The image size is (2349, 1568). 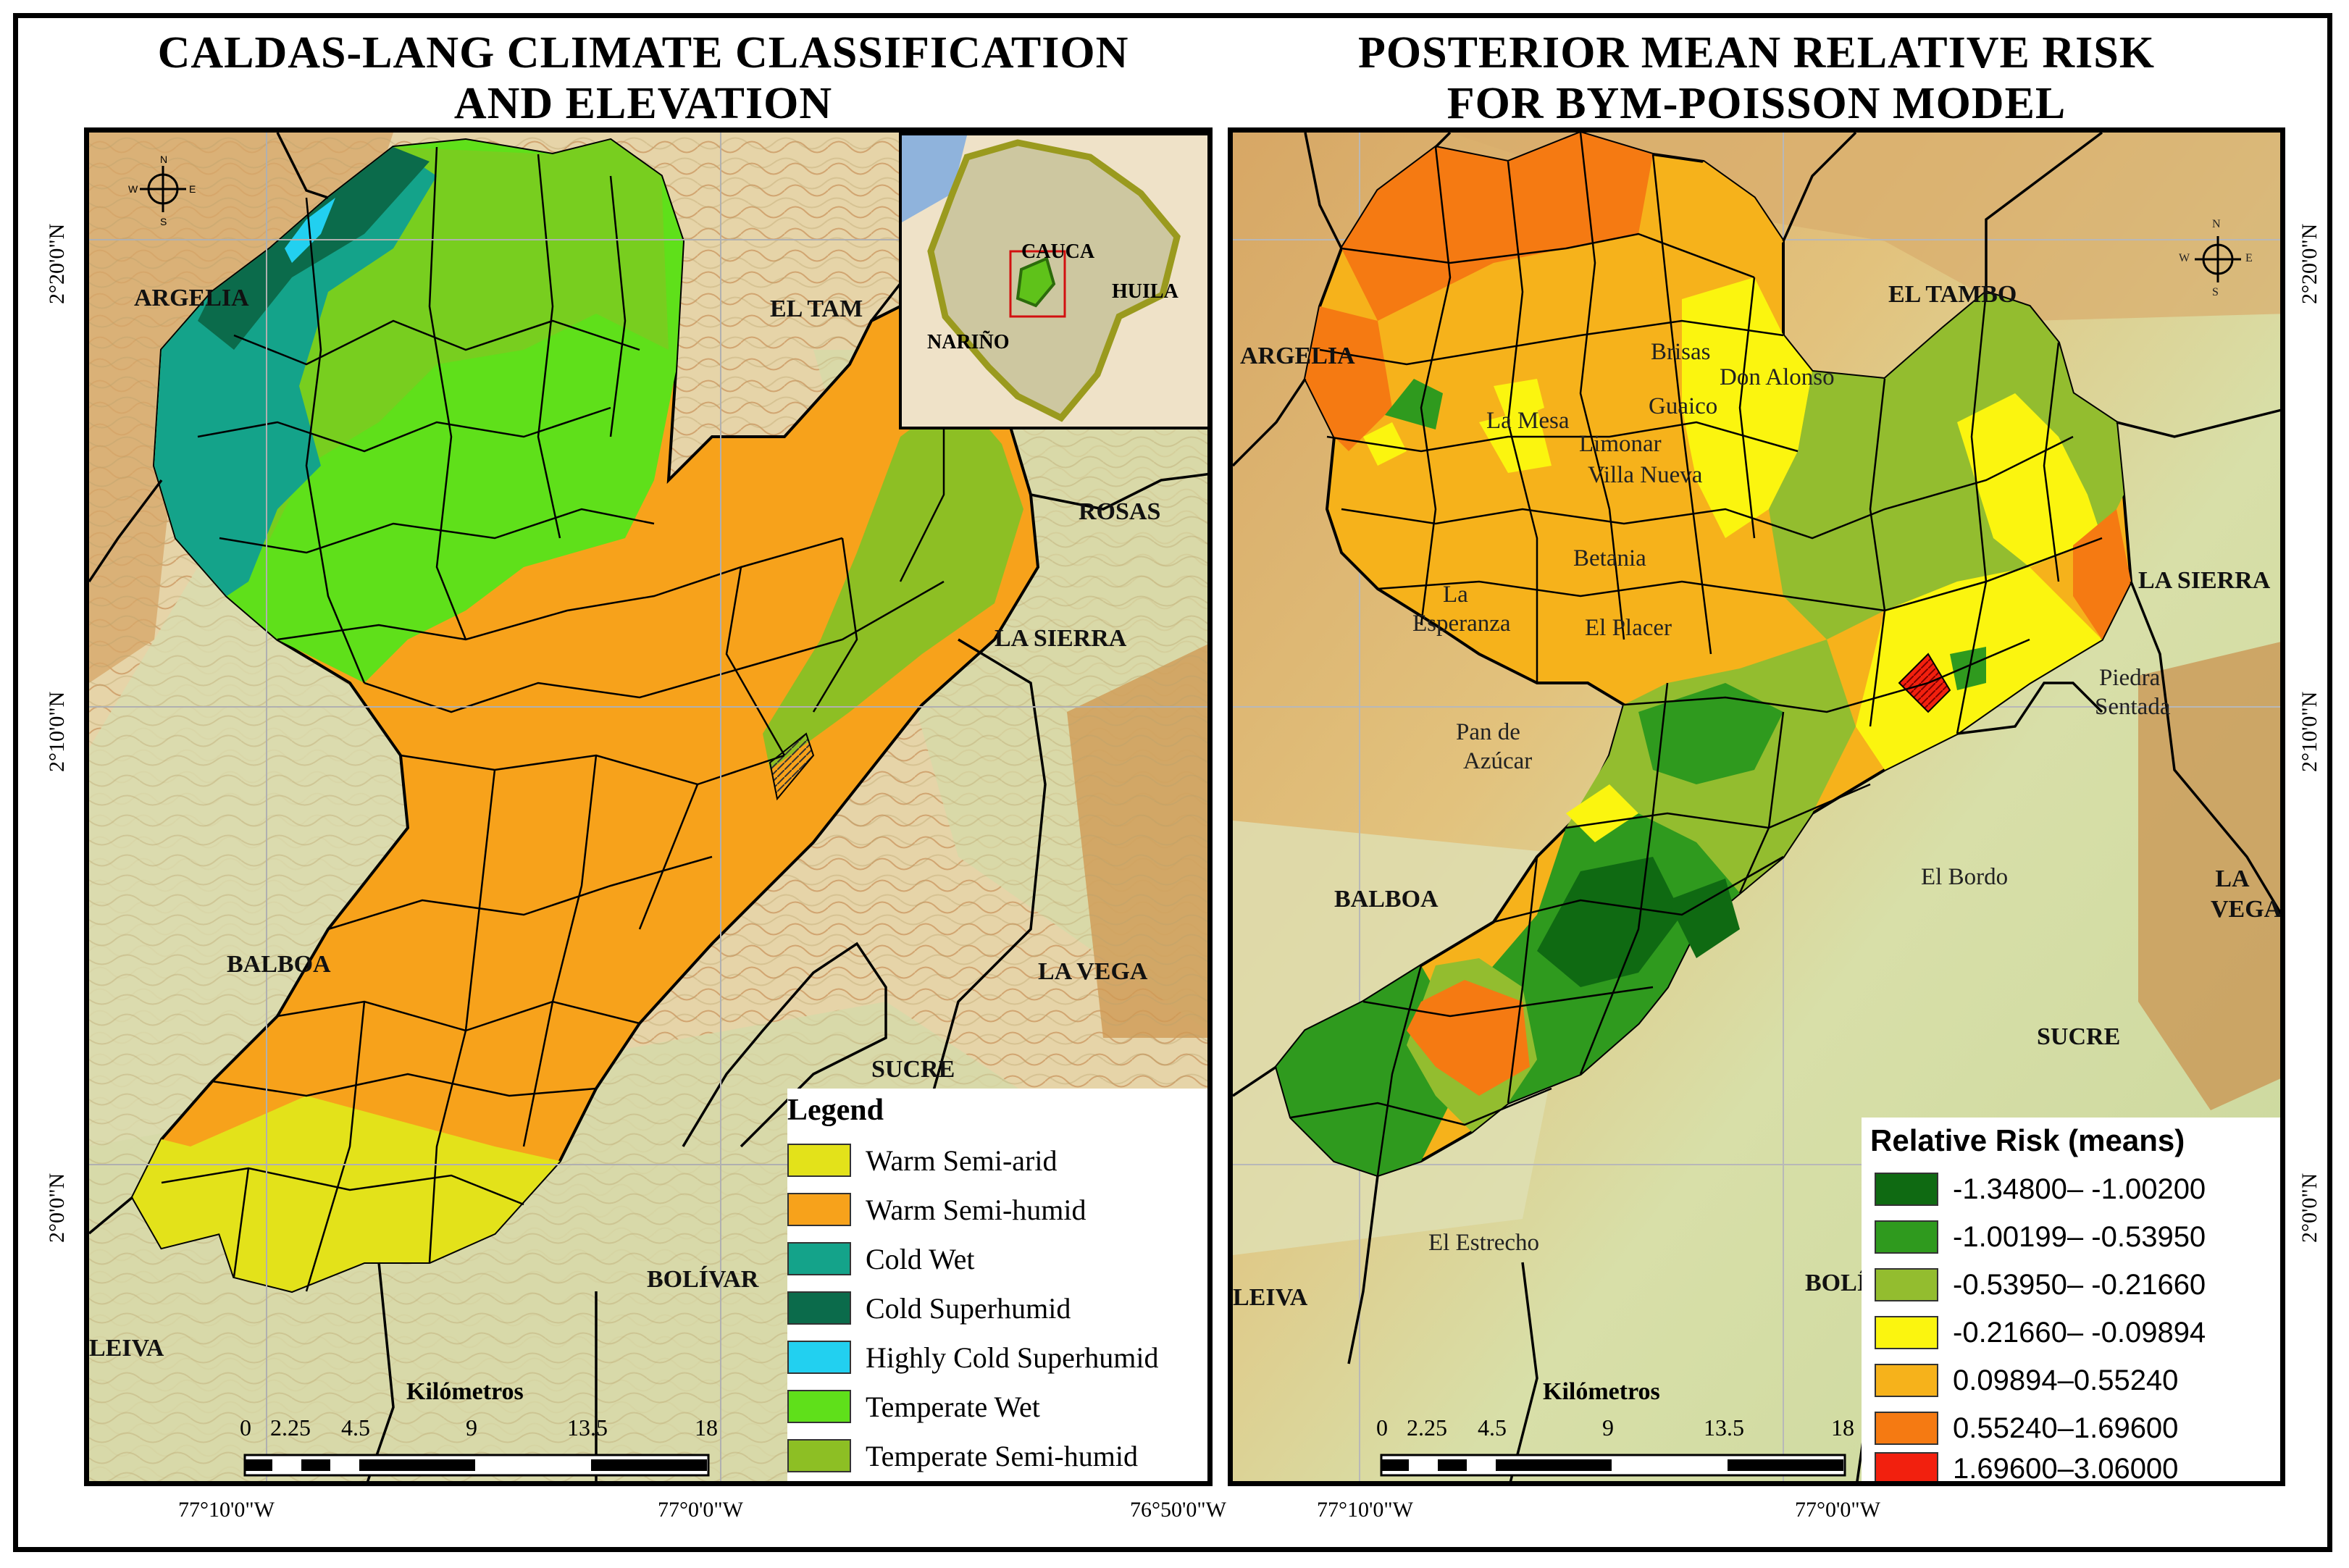 What do you see at coordinates (2246, 894) in the screenshot?
I see `risk-place-la-vega: LA VEGA` at bounding box center [2246, 894].